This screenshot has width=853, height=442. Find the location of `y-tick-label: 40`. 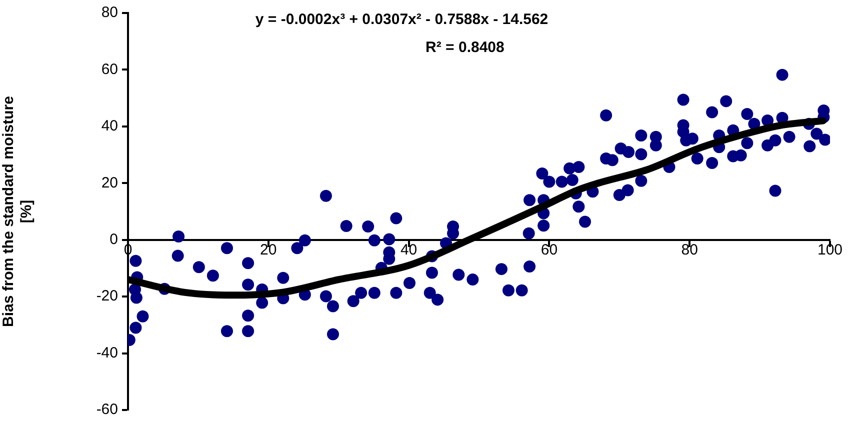

y-tick-label: 40 is located at coordinates (109, 126).